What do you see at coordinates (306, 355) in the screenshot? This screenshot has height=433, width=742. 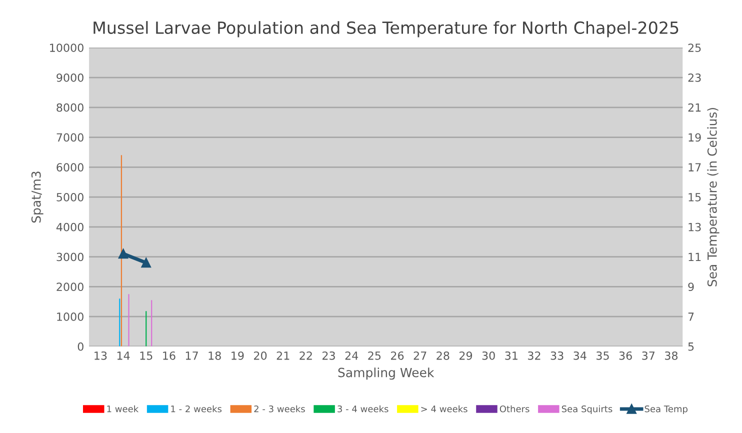 I see `x-tick-label: 22` at bounding box center [306, 355].